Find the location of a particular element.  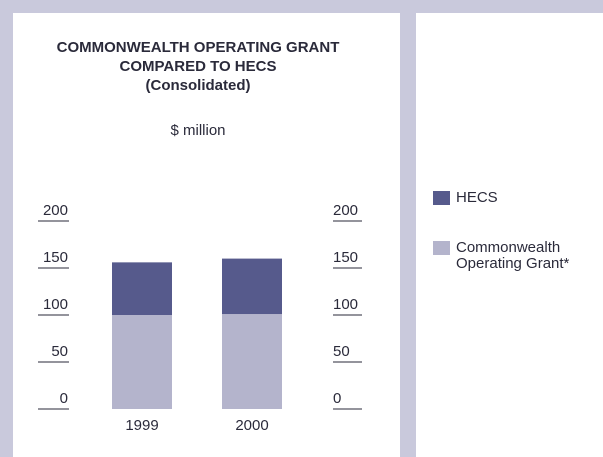

chart-title: COMMONWEALTH OPERATING GRANT is located at coordinates (198, 47).